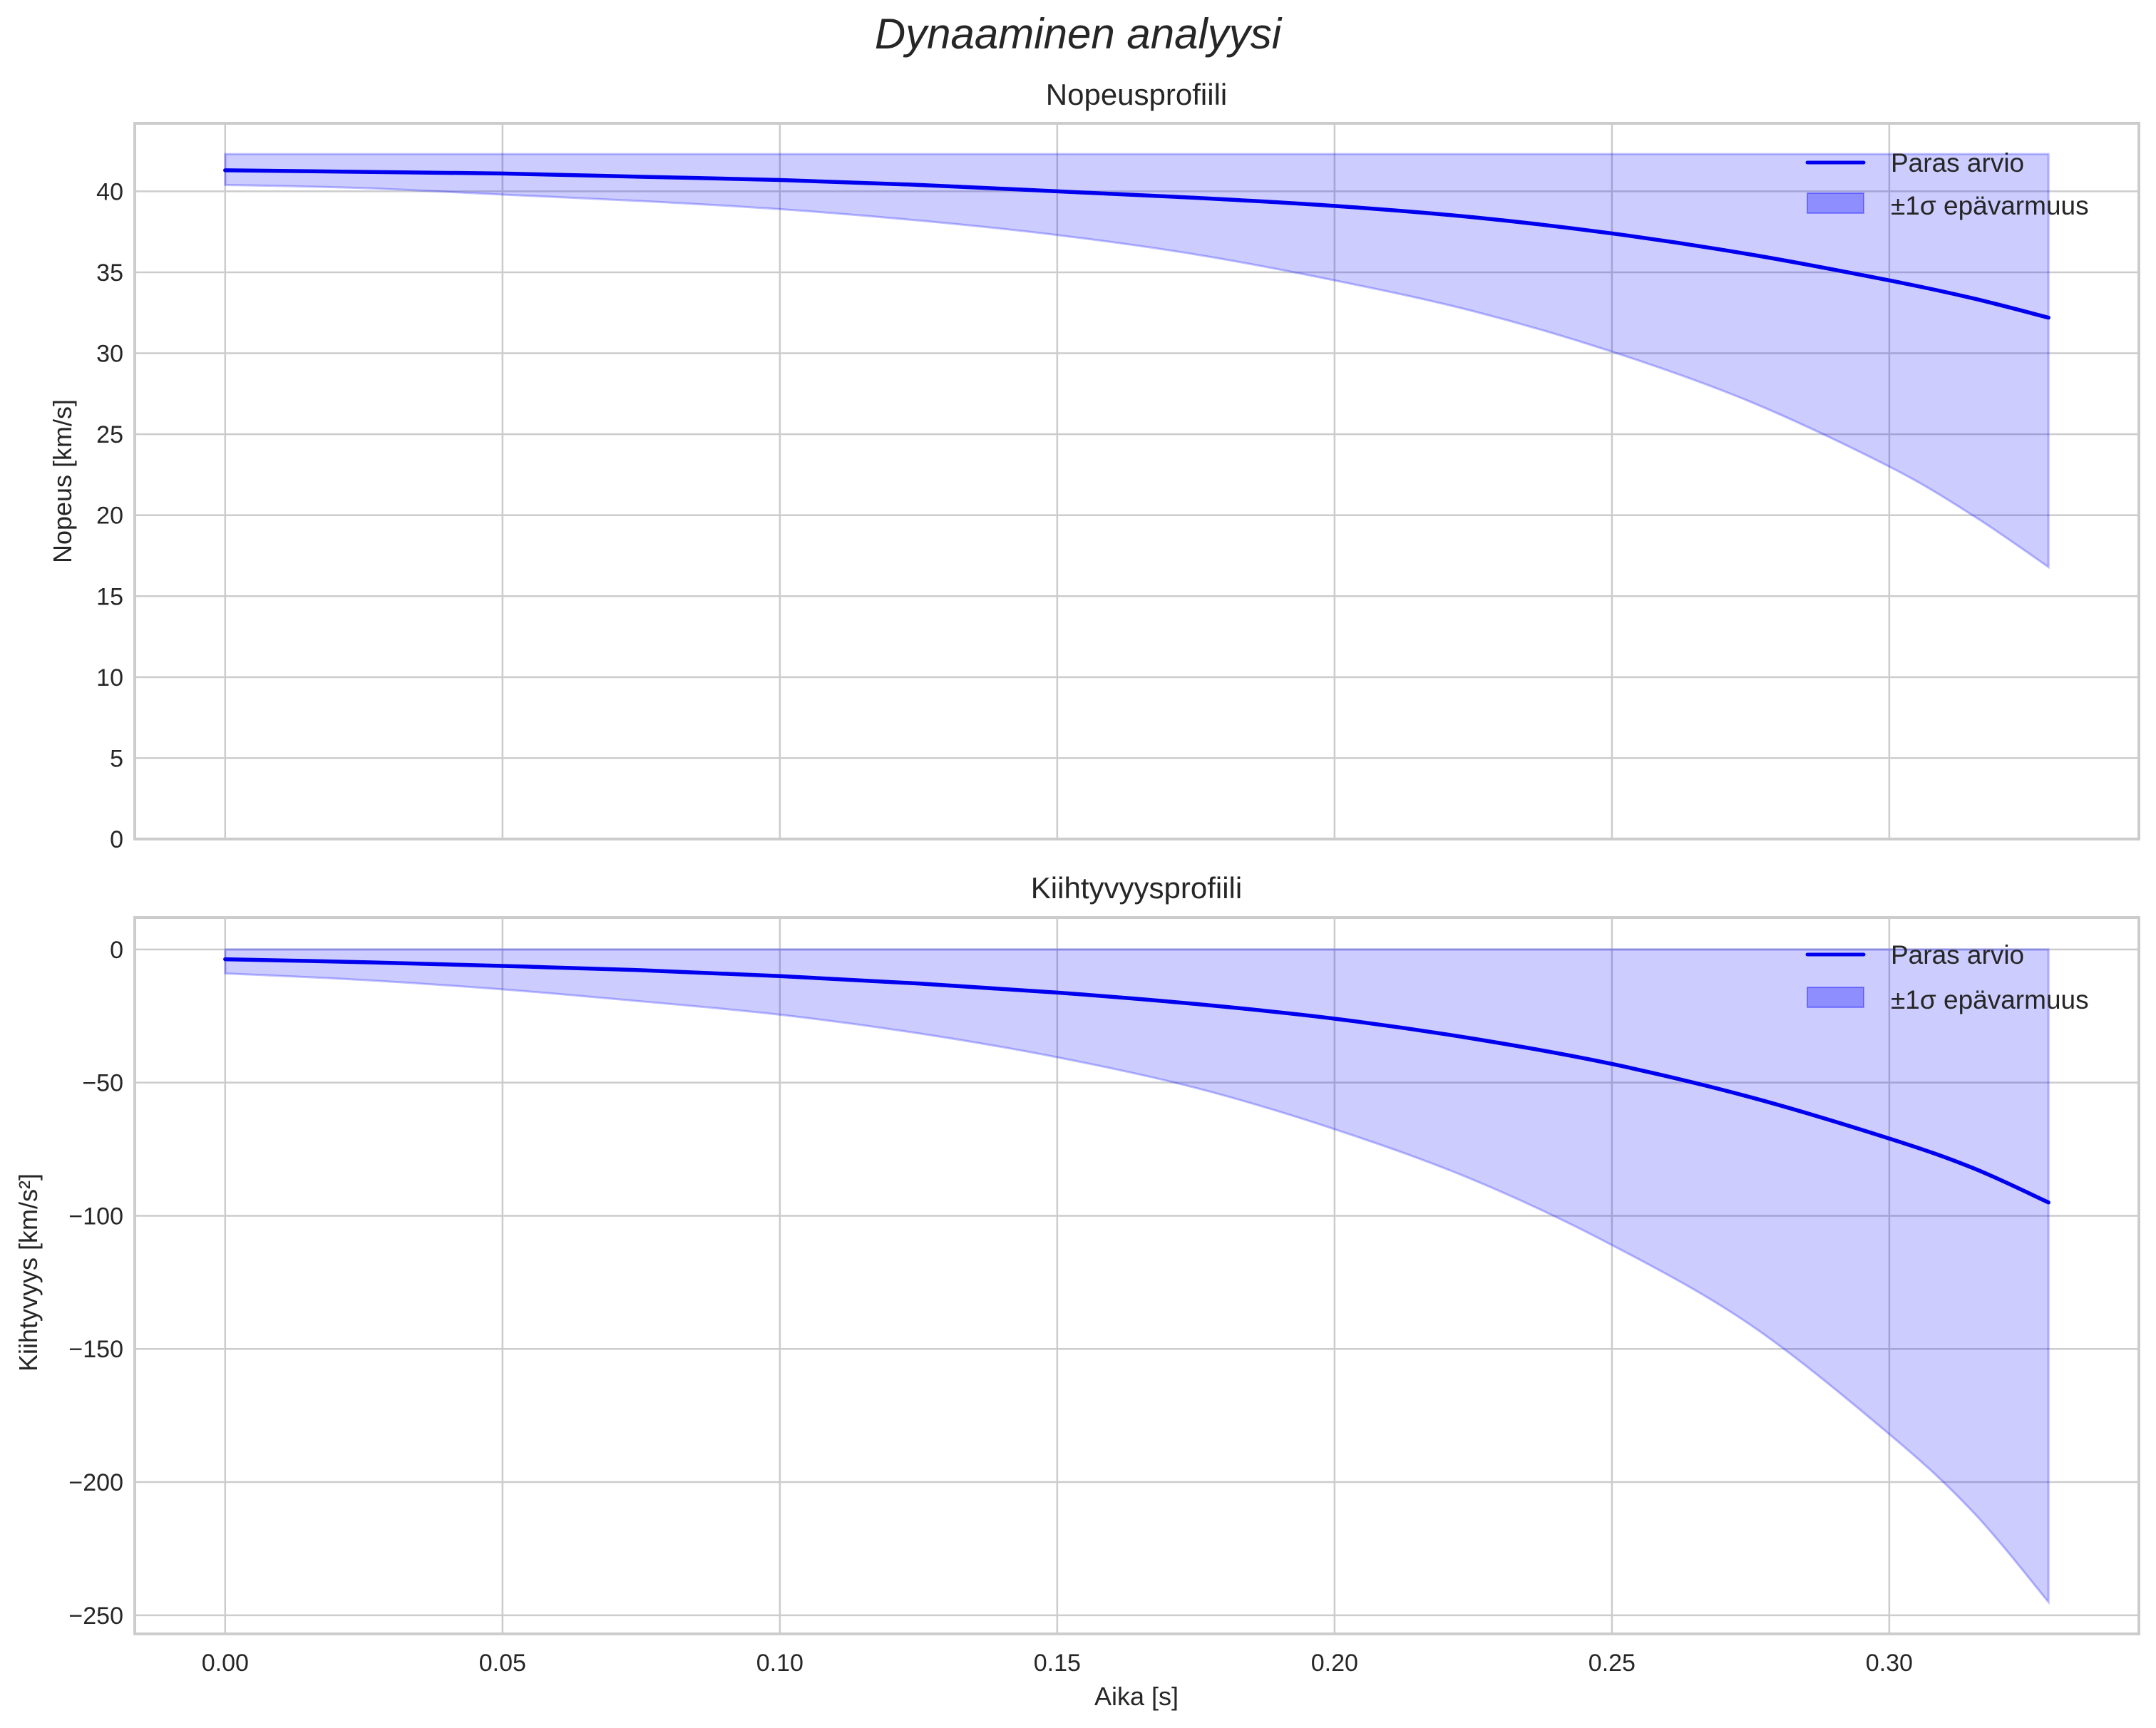 The height and width of the screenshot is (1728, 2156). I want to click on y-tick-label: −200, so click(95, 1482).